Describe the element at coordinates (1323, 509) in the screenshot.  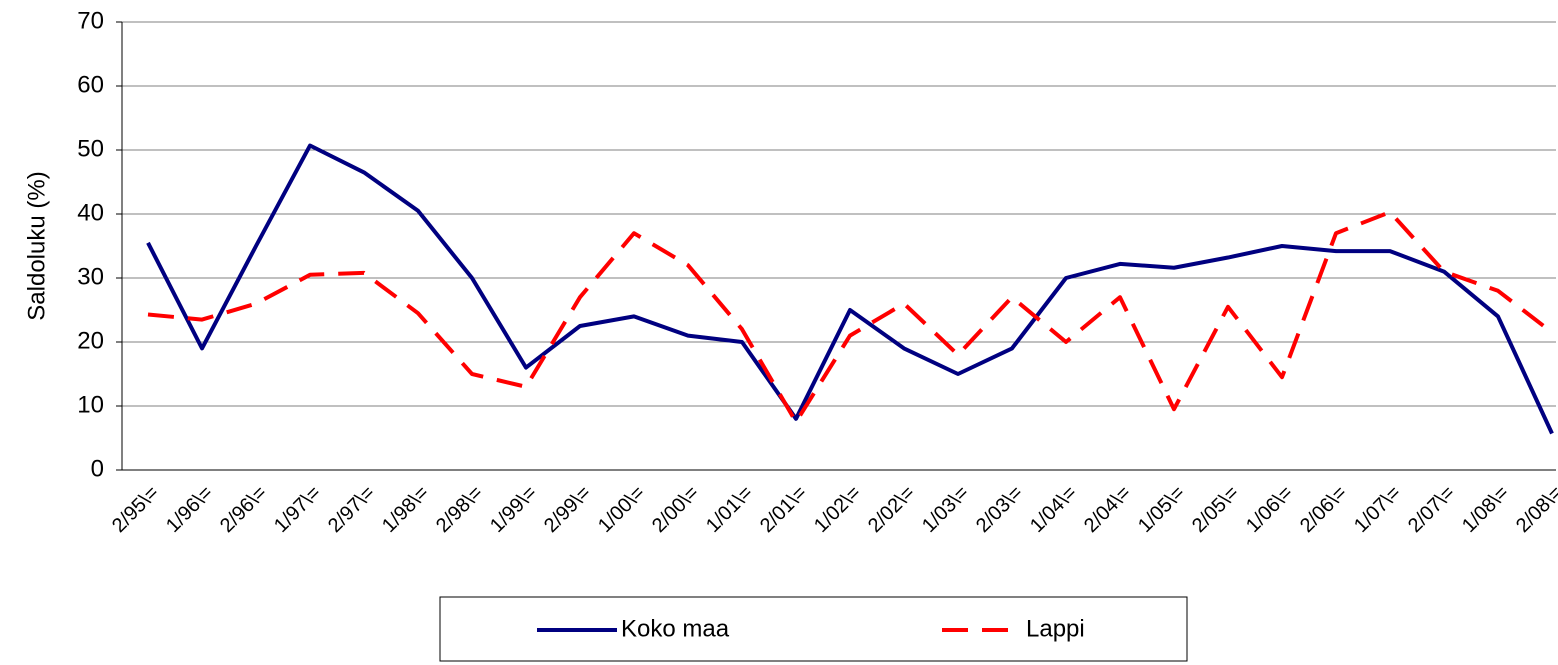
I see `x-tick-label: 2/06\=` at that location.